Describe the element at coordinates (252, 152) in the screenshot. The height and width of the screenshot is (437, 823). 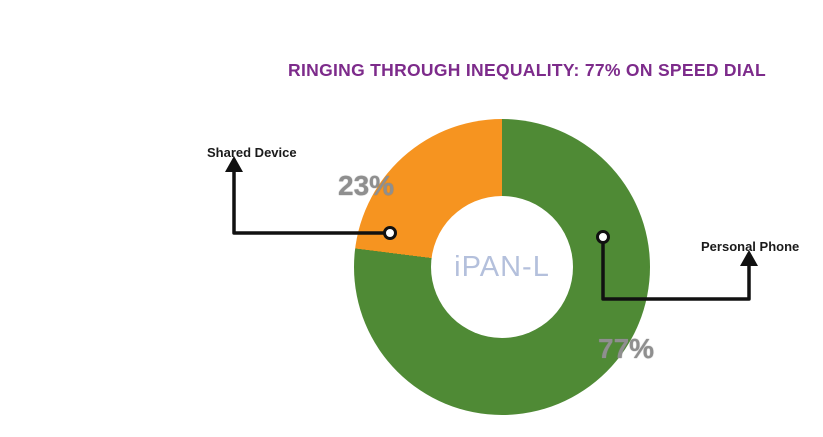
I see `callout-shared-device: Shared Device` at that location.